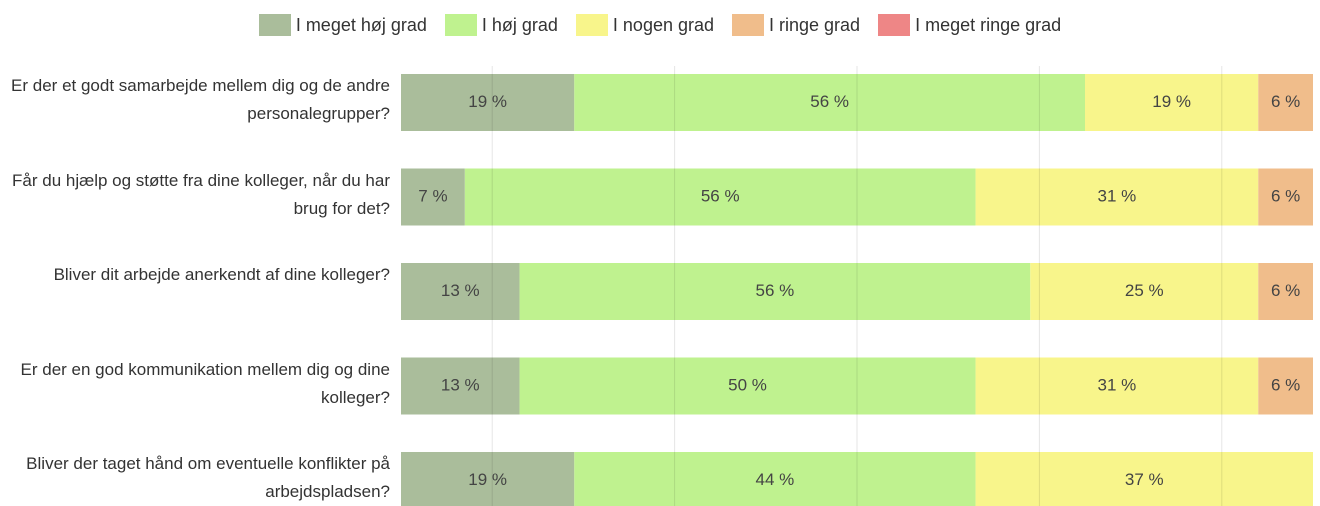 The width and height of the screenshot is (1320, 506). I want to click on value-label: 50 %, so click(747, 384).